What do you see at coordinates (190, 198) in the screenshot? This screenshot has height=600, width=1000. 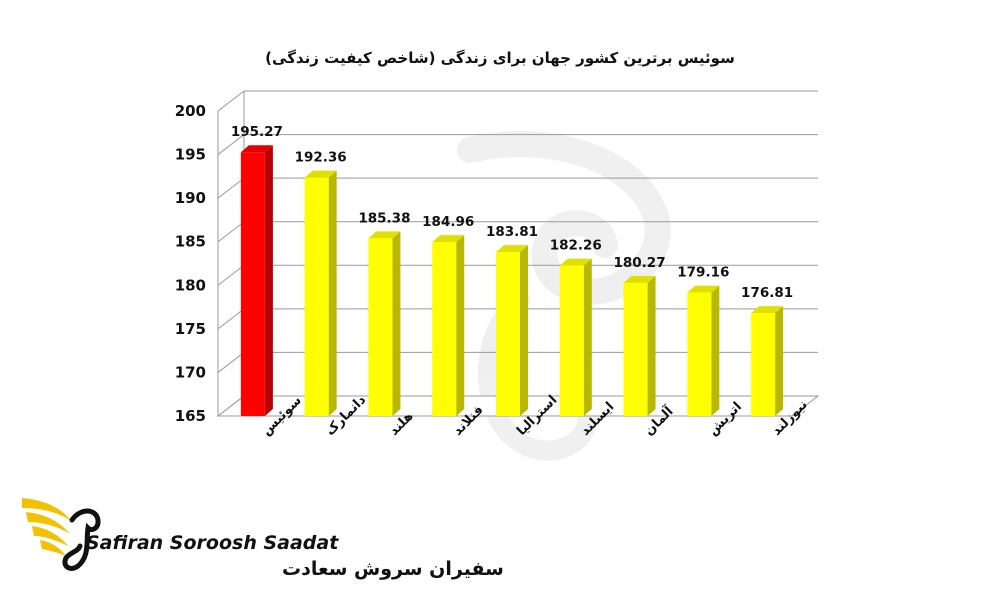 I see `y-tick-label: 190` at bounding box center [190, 198].